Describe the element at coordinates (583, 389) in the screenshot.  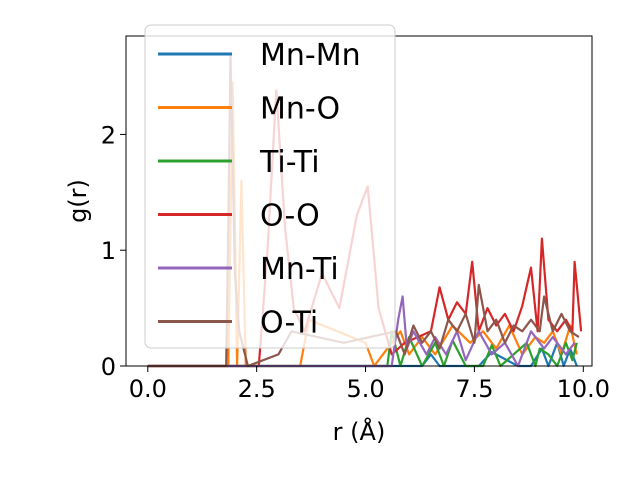
I see `x-tick-label: 10.0` at that location.